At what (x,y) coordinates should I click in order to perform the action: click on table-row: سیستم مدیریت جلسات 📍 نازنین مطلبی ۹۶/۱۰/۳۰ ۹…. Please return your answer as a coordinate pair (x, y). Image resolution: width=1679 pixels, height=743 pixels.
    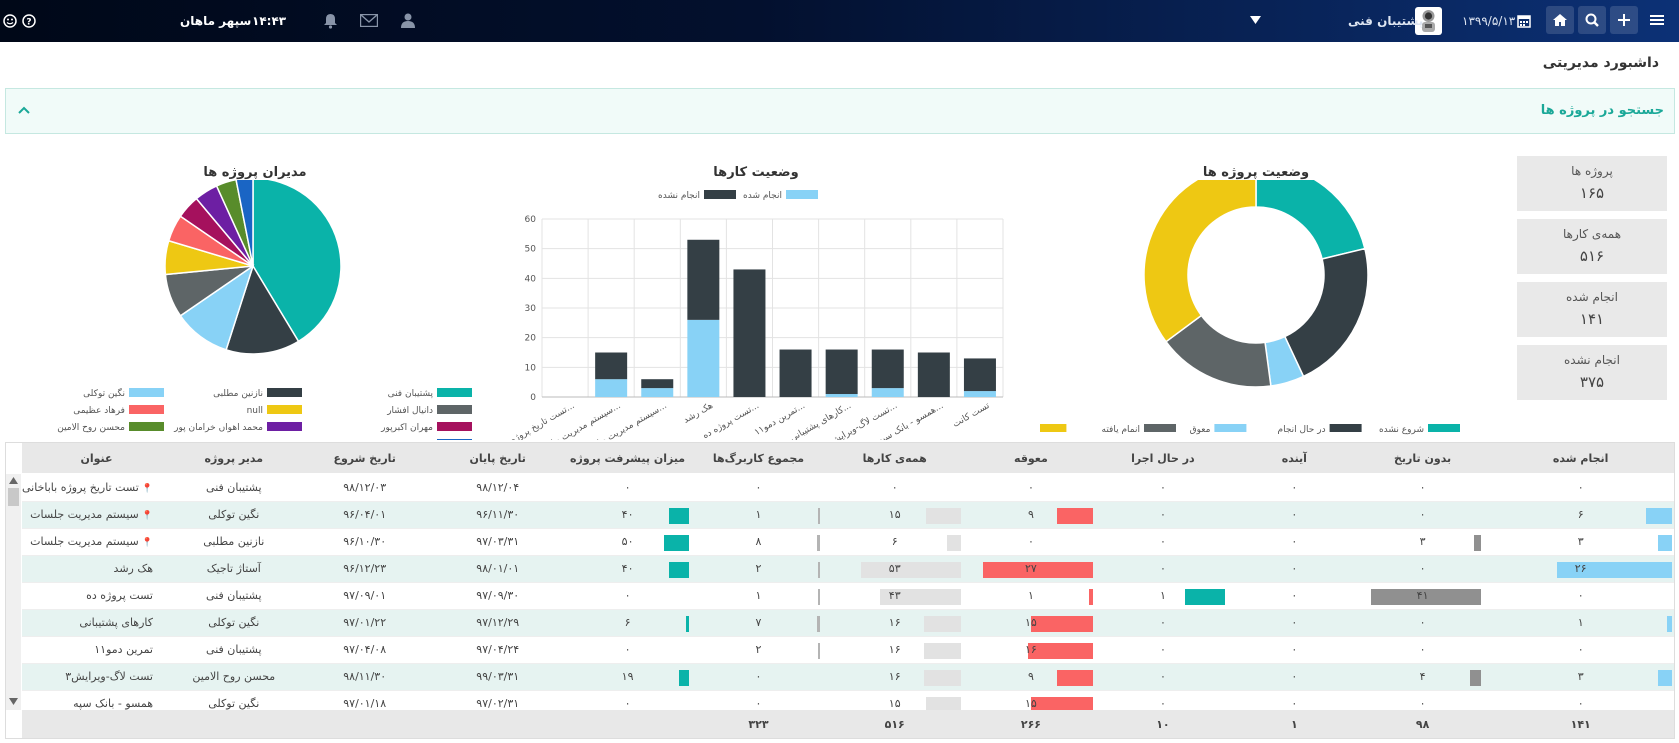
    Looking at the image, I should click on (848, 542).